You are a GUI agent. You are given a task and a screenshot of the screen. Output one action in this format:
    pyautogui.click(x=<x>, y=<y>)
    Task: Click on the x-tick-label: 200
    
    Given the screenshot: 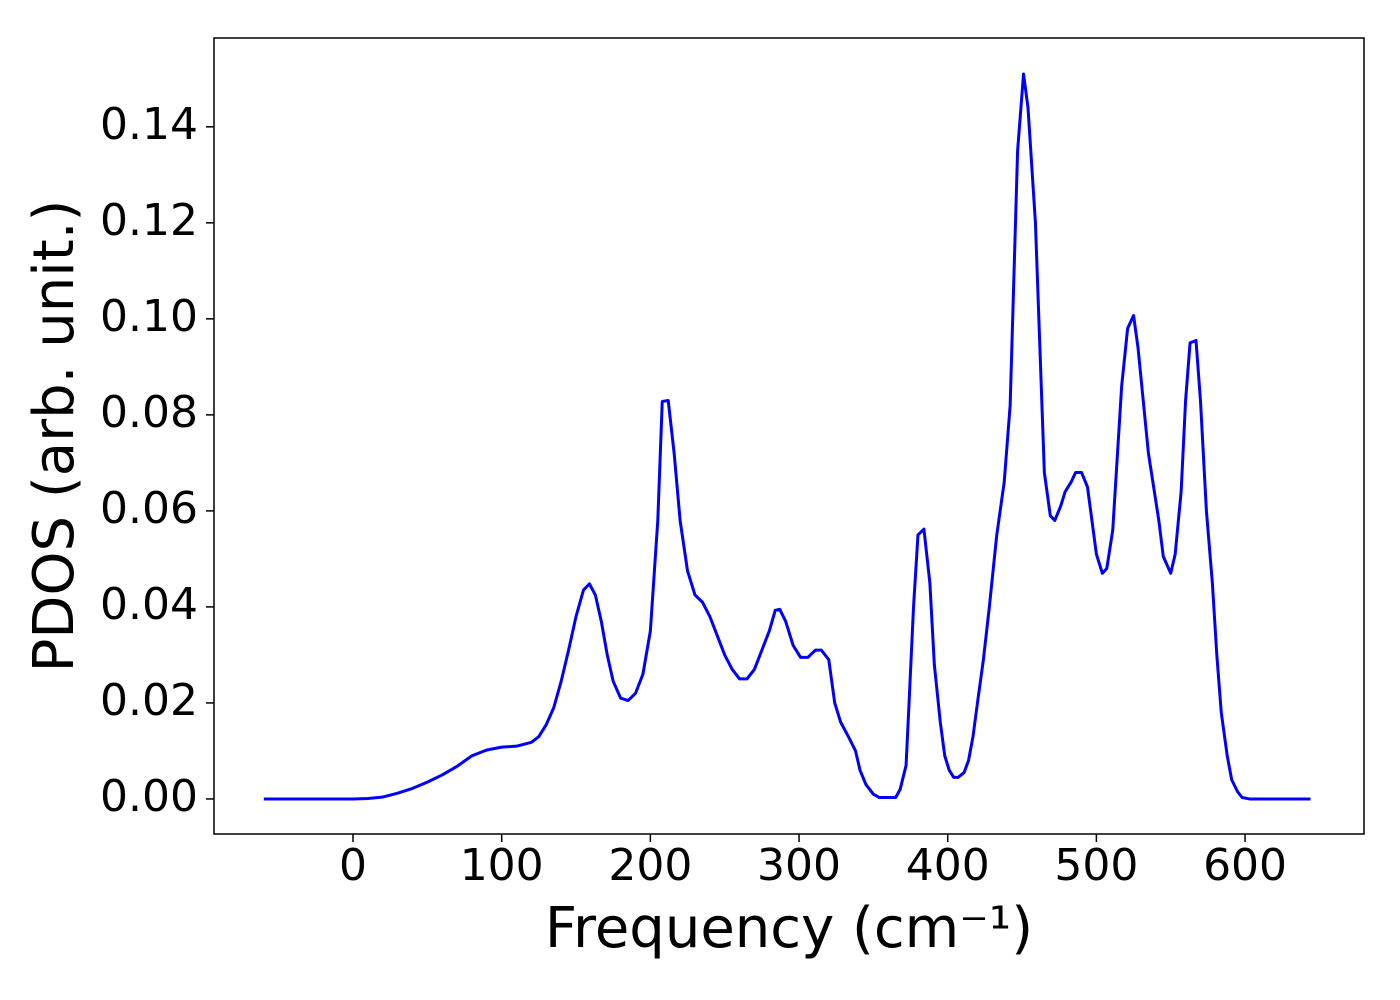 What is the action you would take?
    pyautogui.click(x=650, y=865)
    